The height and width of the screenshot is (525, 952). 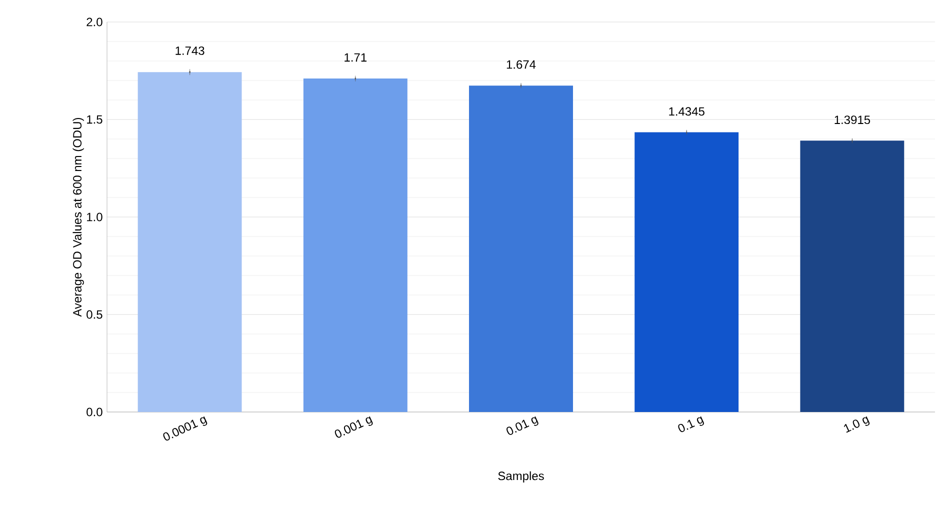 I want to click on x-tick-label: 0.1 g, so click(x=691, y=424).